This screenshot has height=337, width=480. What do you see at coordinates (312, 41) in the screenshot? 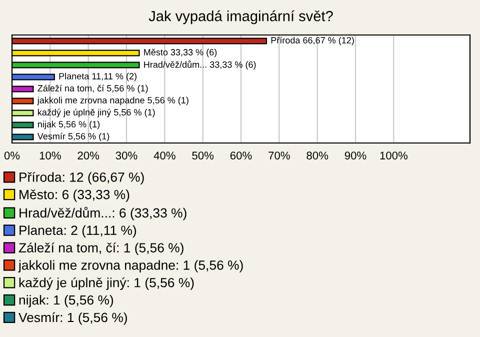
I see `data-label: Příroda 66,67 % (12)` at bounding box center [312, 41].